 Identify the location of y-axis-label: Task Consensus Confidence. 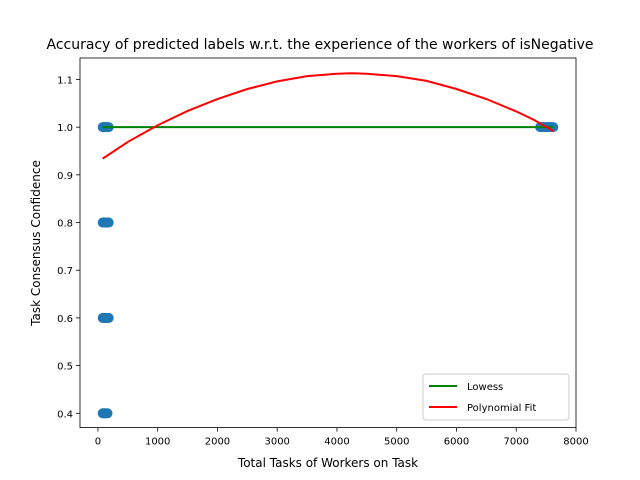
(36, 243).